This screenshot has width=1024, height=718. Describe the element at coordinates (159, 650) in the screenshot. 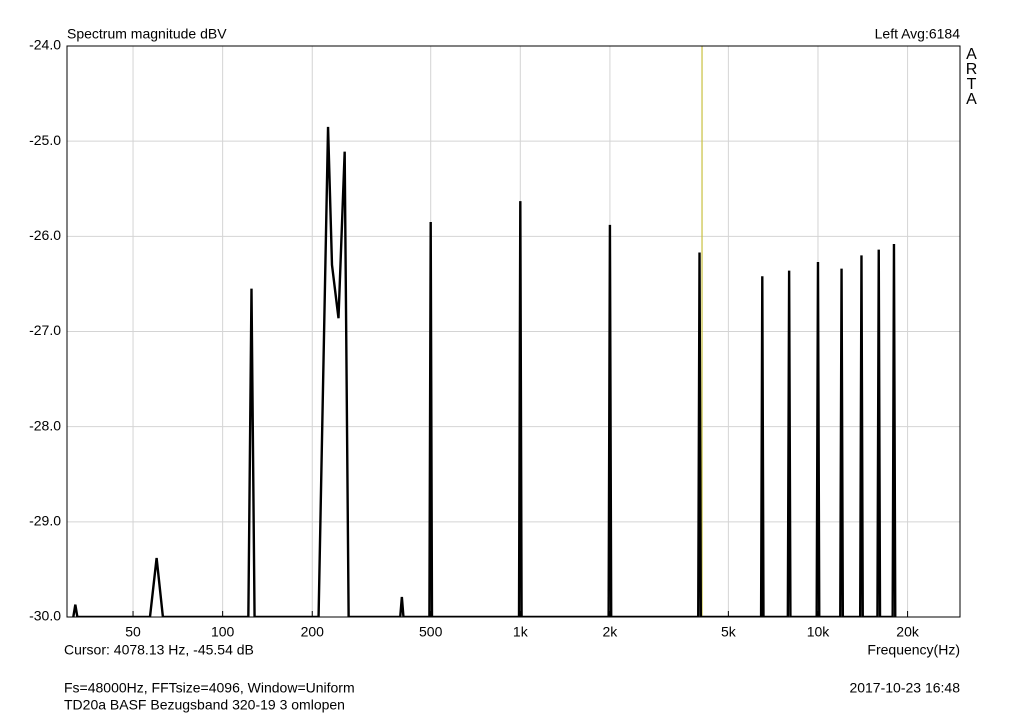

I see `cursor-readout: Cursor: 4078.13 Hz, -45.54 dB` at that location.